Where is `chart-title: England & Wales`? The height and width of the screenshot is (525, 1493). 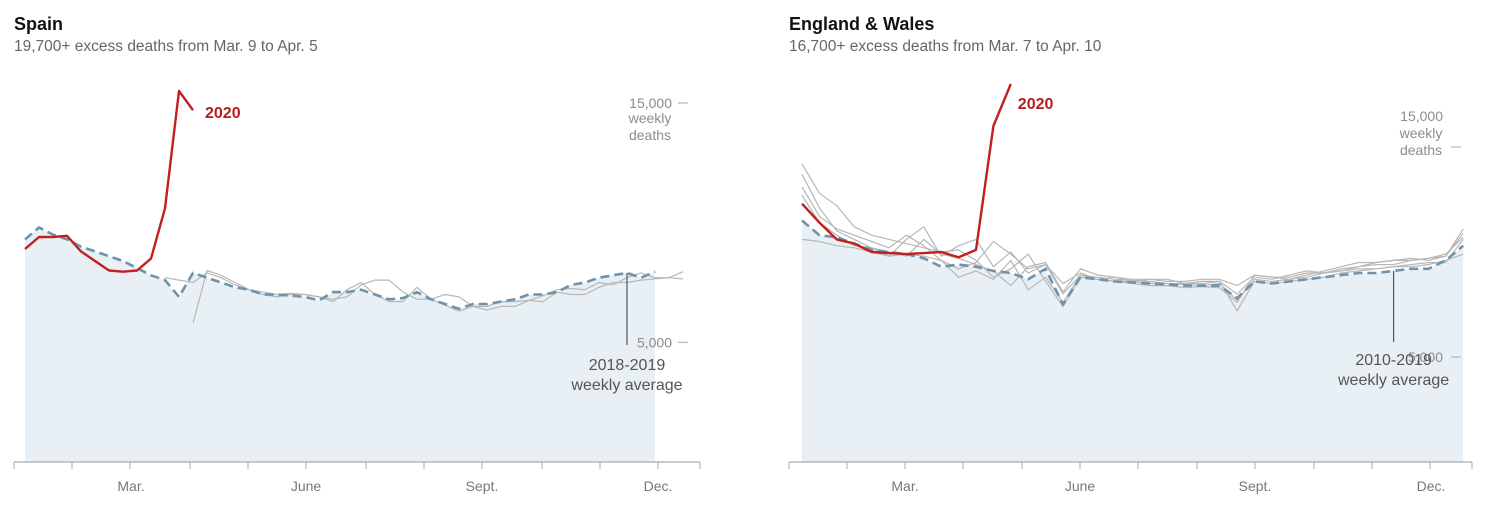
chart-title: England & Wales is located at coordinates (862, 24).